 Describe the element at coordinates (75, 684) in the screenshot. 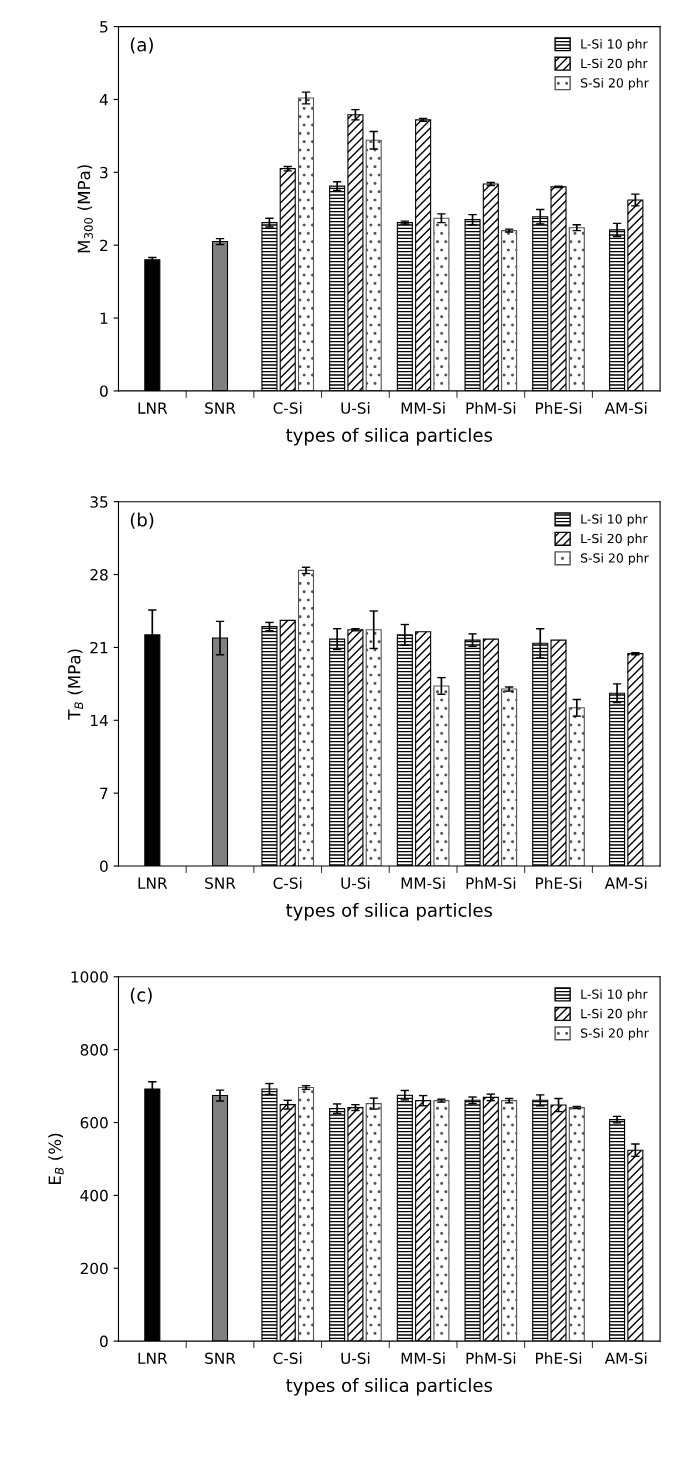

I see `y-axis-title: T$_{B}$ (MPa)` at that location.